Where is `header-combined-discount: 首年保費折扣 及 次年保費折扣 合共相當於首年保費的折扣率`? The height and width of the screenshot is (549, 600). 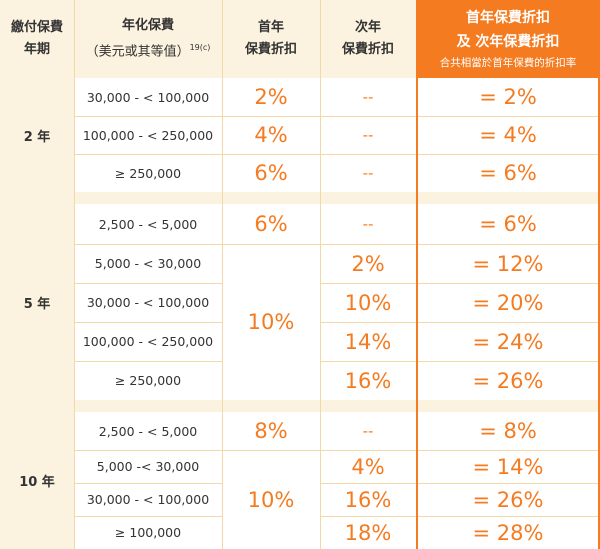 header-combined-discount: 首年保費折扣 及 次年保費折扣 合共相當於首年保費的折扣率 is located at coordinates (508, 39).